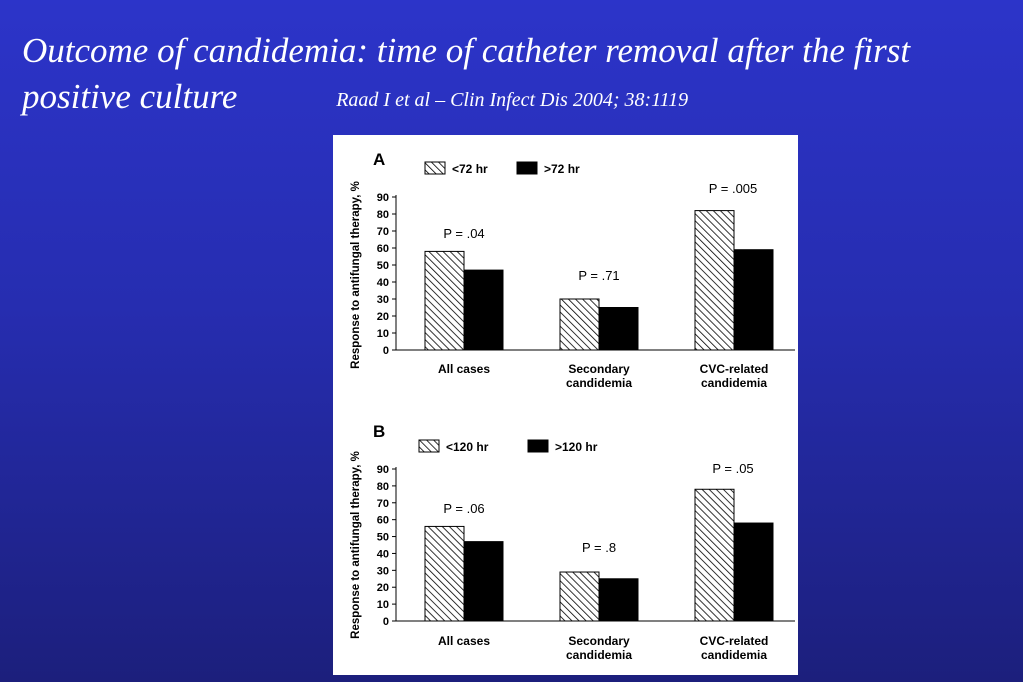  What do you see at coordinates (383, 300) in the screenshot?
I see `panel-a-ytick-label: 30` at bounding box center [383, 300].